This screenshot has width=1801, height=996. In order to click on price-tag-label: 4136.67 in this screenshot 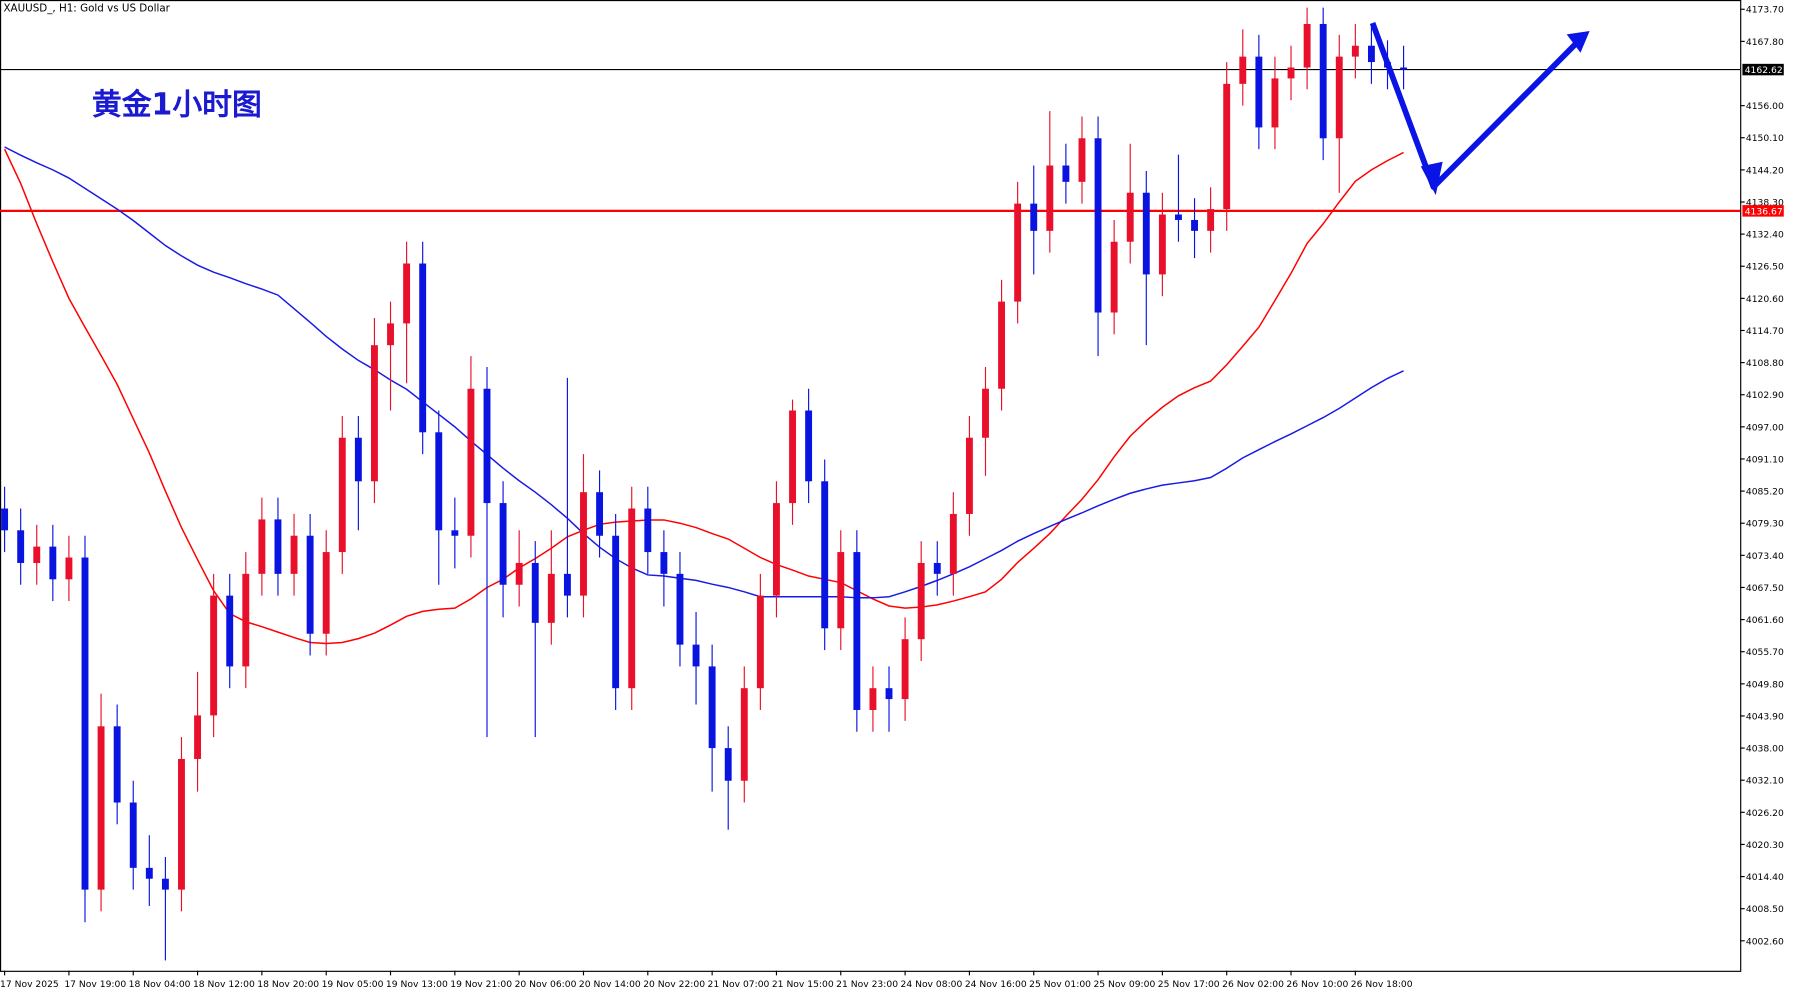, I will do `click(1764, 211)`.